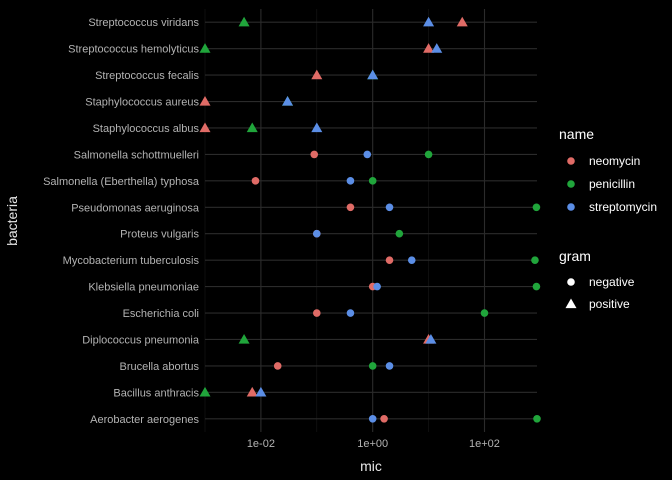  Describe the element at coordinates (142, 103) in the screenshot. I see `y-tick-label: Staphylococcus aureus` at that location.